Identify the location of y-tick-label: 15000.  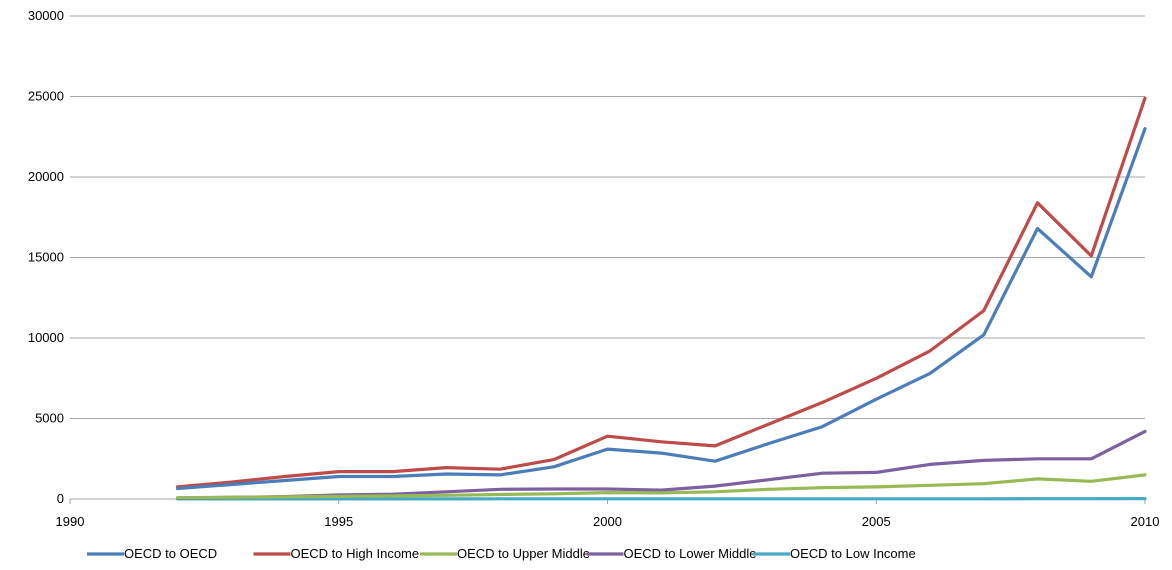
(46, 257).